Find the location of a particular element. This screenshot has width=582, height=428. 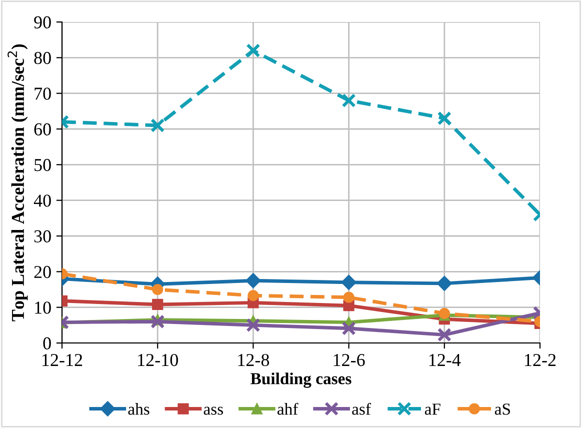

x-tick-label: 12-2 is located at coordinates (540, 360).